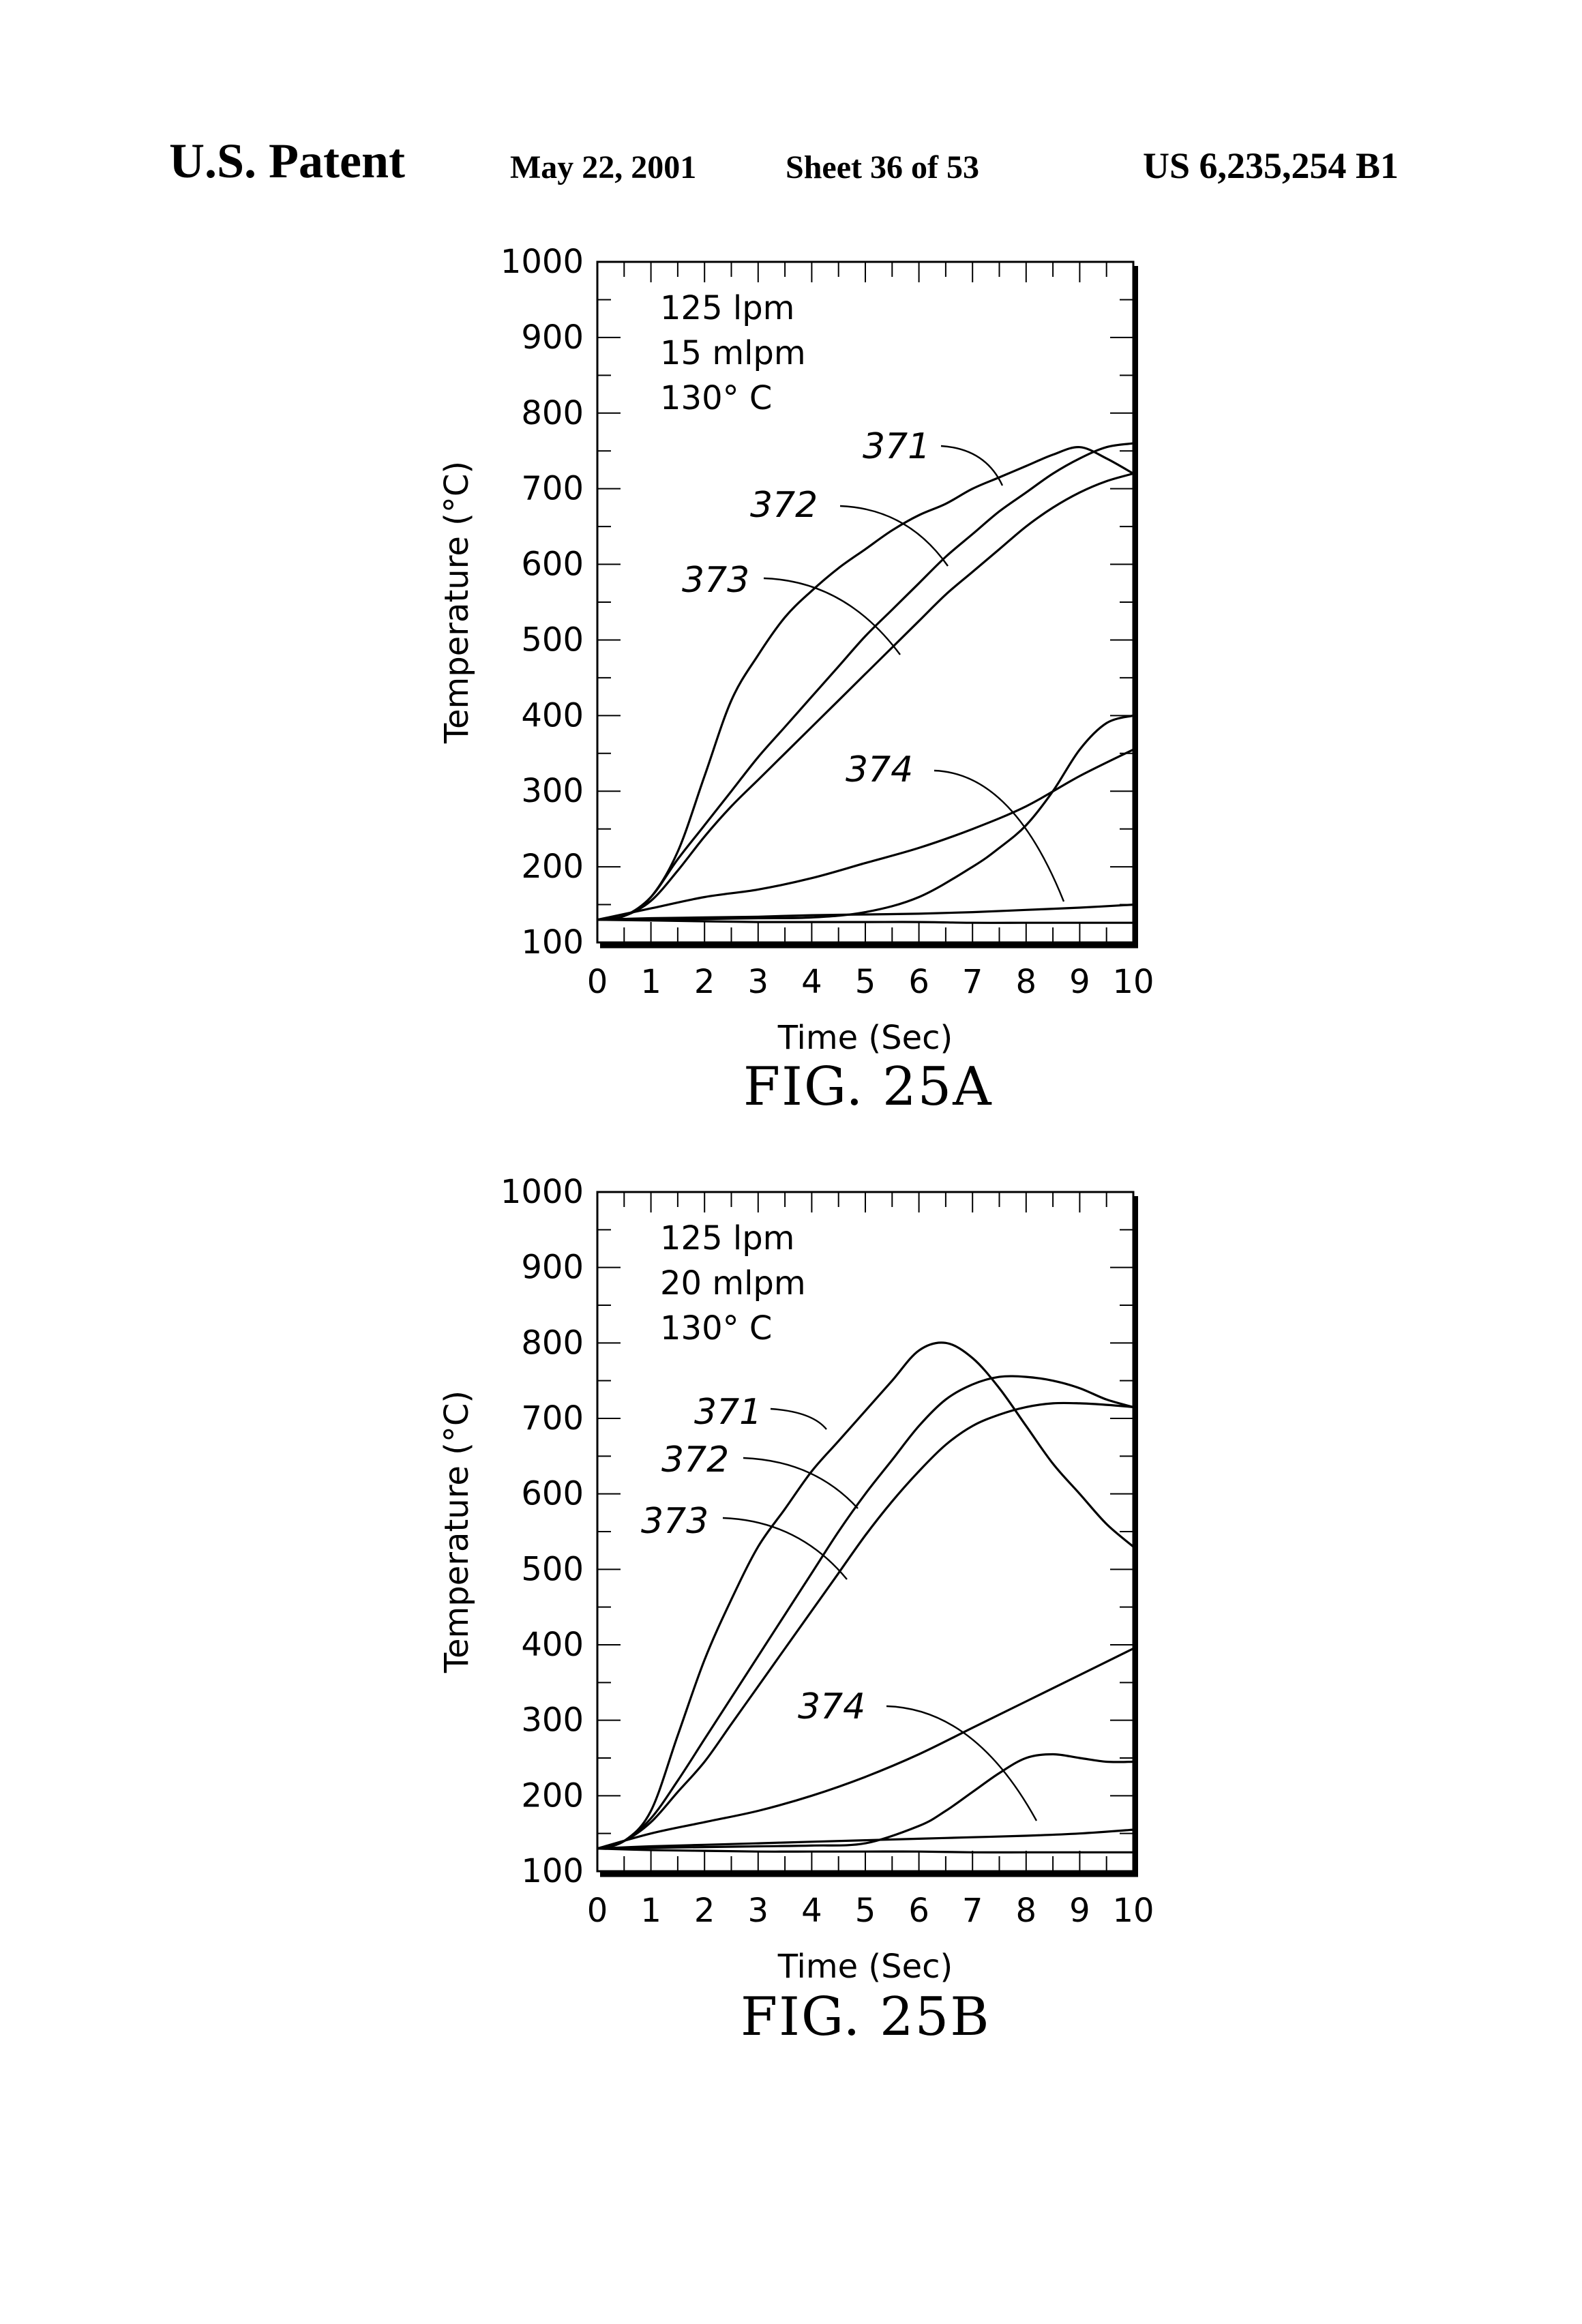 The image size is (1582, 2324). Describe the element at coordinates (758, 982) in the screenshot. I see `fig-25a-x-tick-label: 3` at that location.